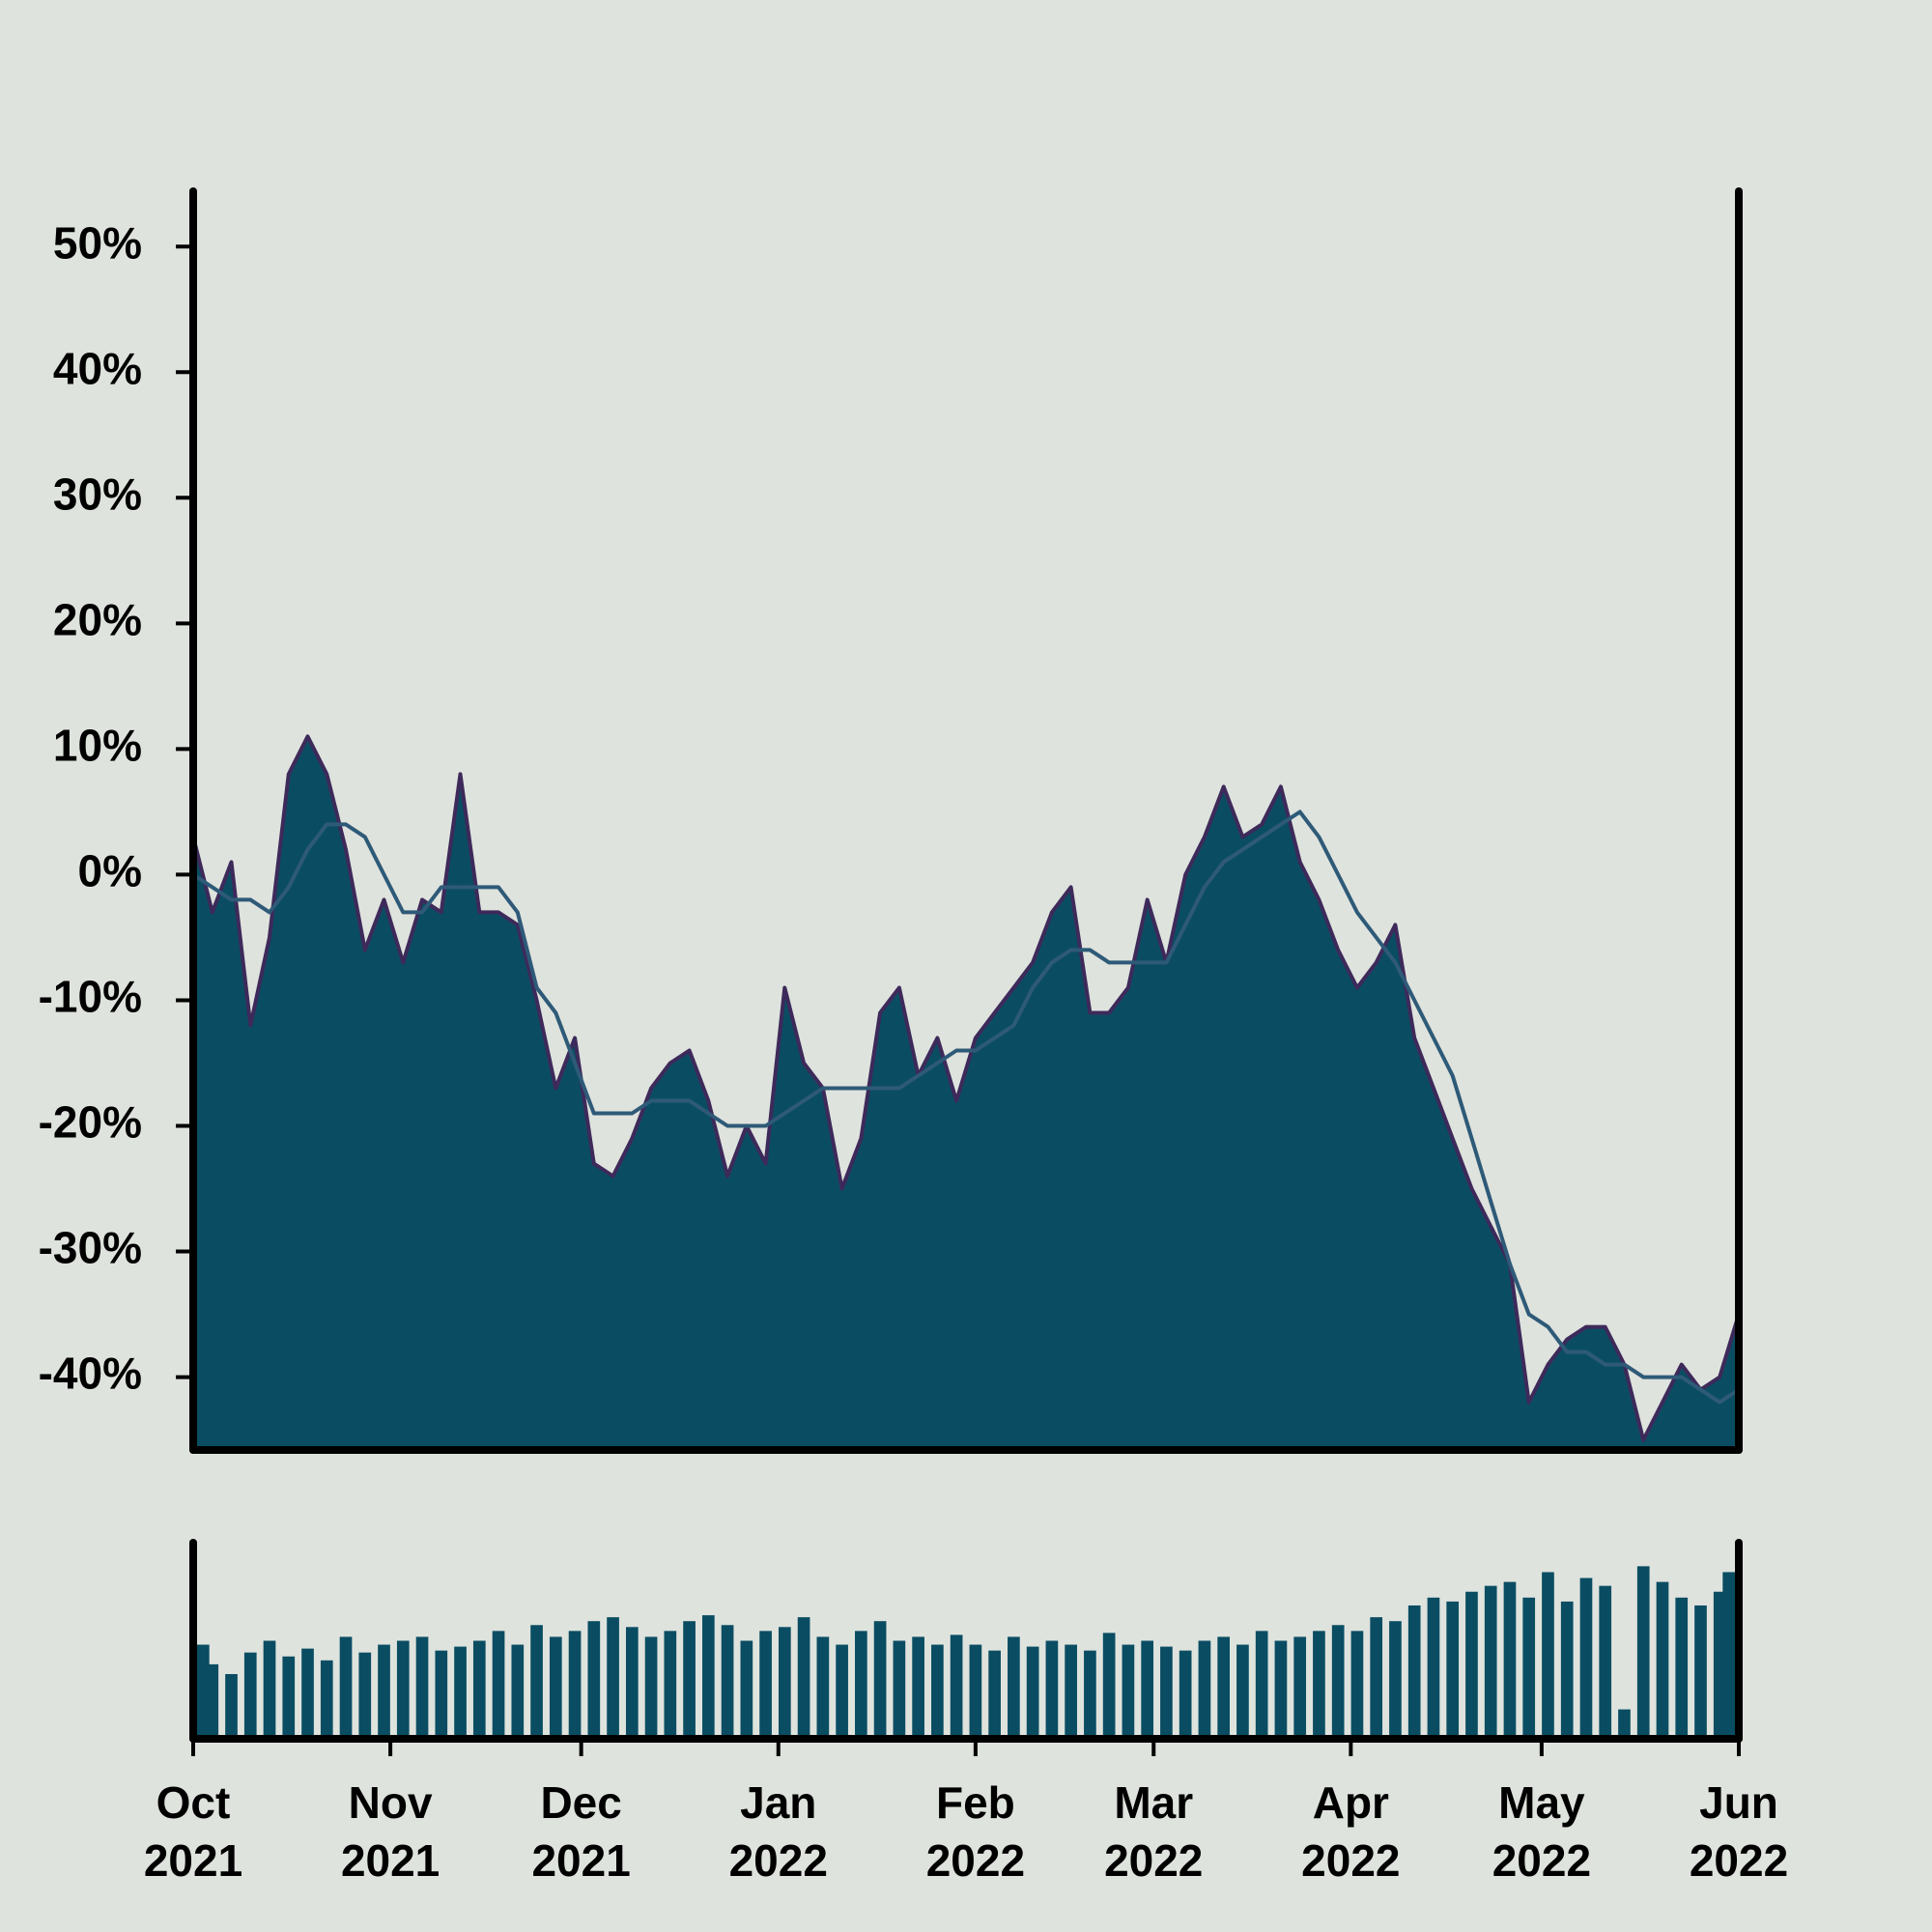  Describe the element at coordinates (90, 1248) in the screenshot. I see `y-tick-label: -30%` at that location.